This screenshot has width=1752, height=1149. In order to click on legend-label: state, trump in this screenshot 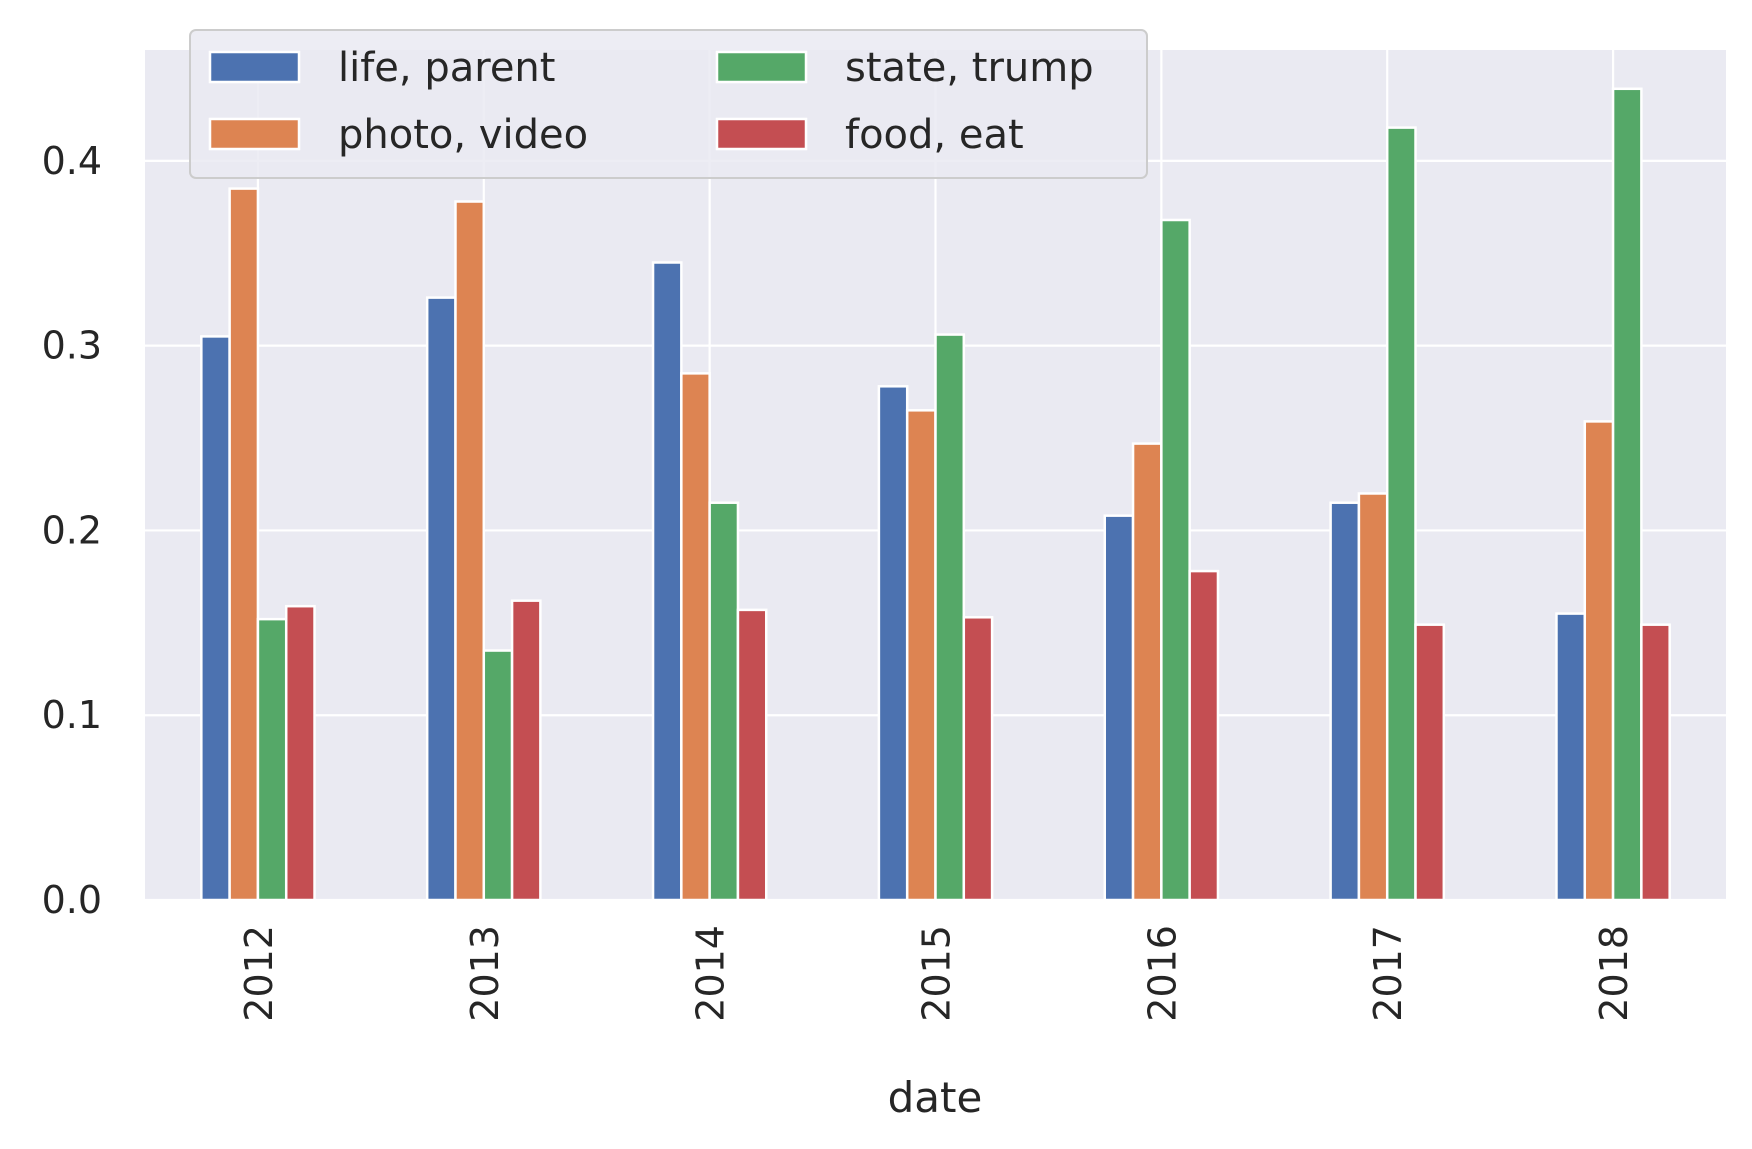, I will do `click(969, 68)`.